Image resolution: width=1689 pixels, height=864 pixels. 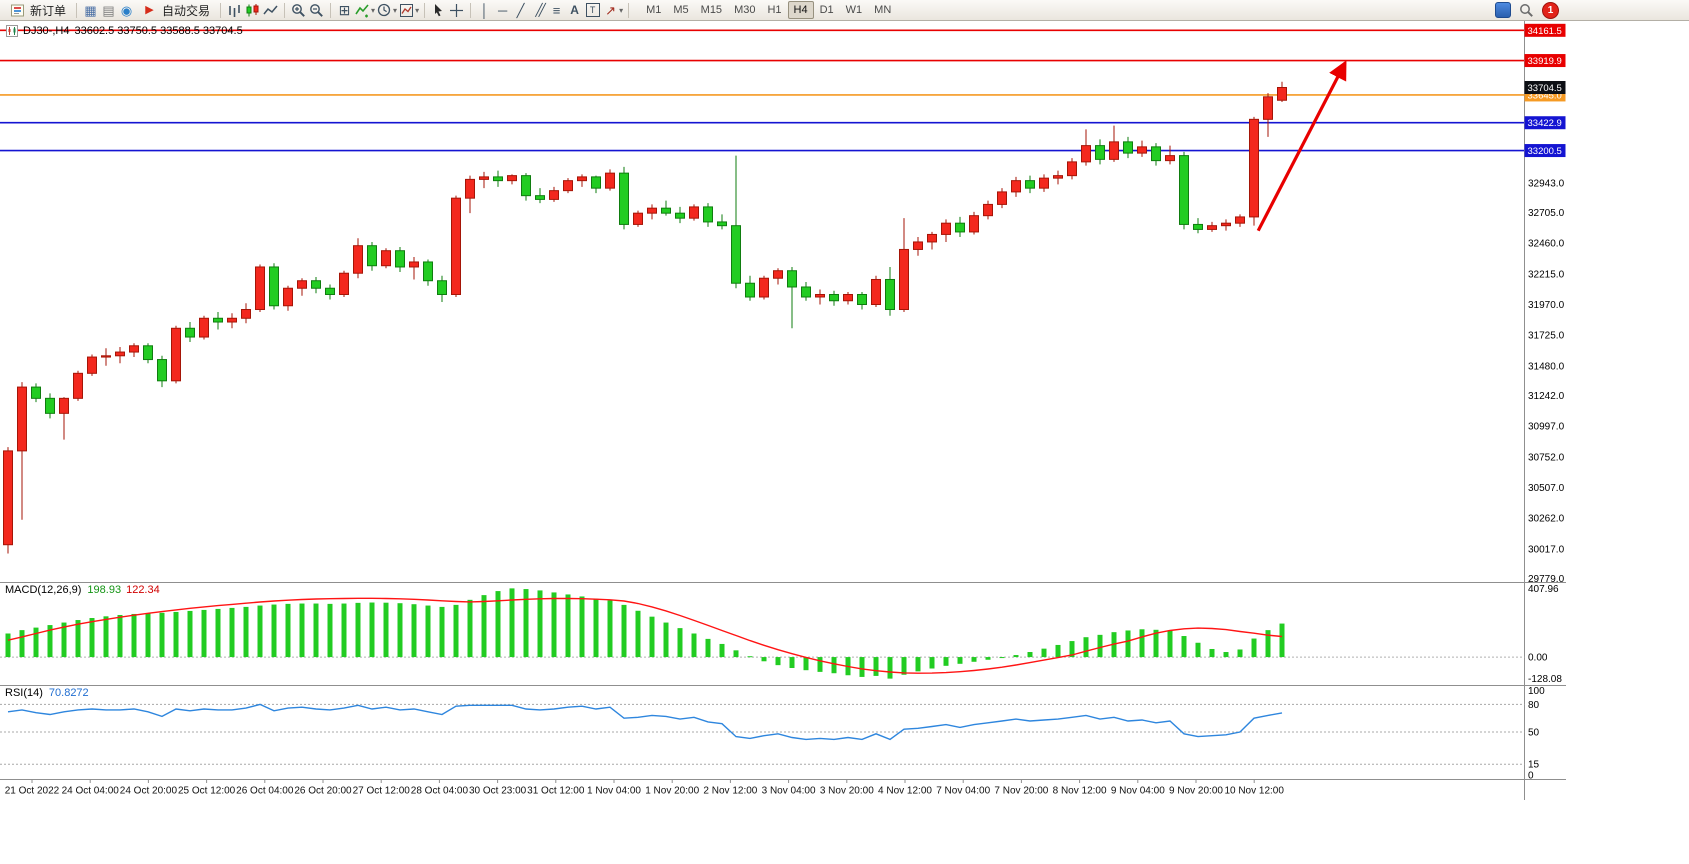 I want to click on zoom-in-icon, so click(x=298, y=10).